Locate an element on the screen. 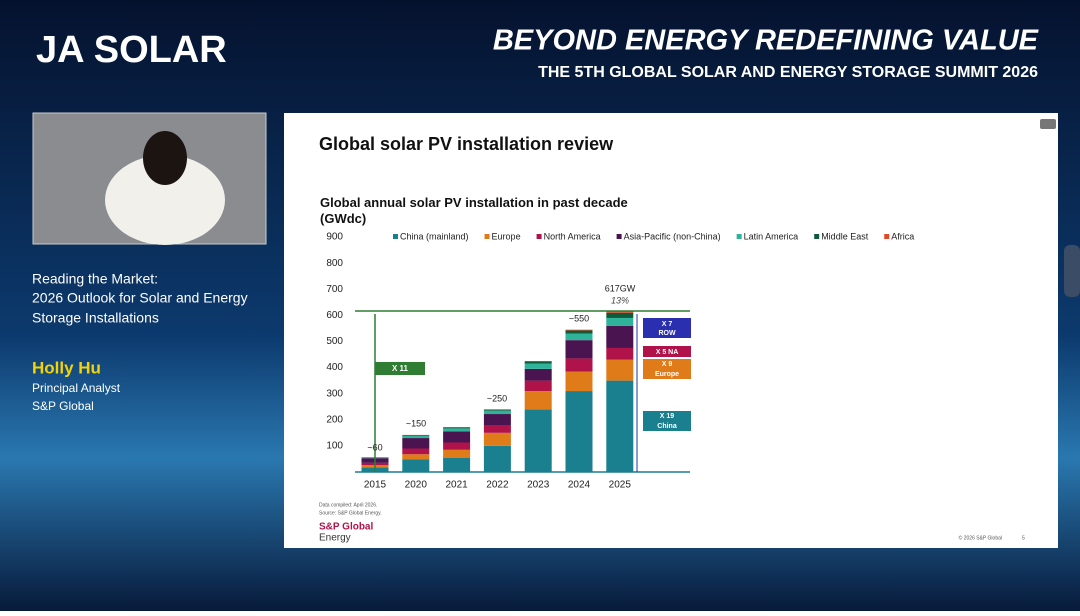 The width and height of the screenshot is (1080, 616). x-tick-label: 2024 is located at coordinates (579, 485).